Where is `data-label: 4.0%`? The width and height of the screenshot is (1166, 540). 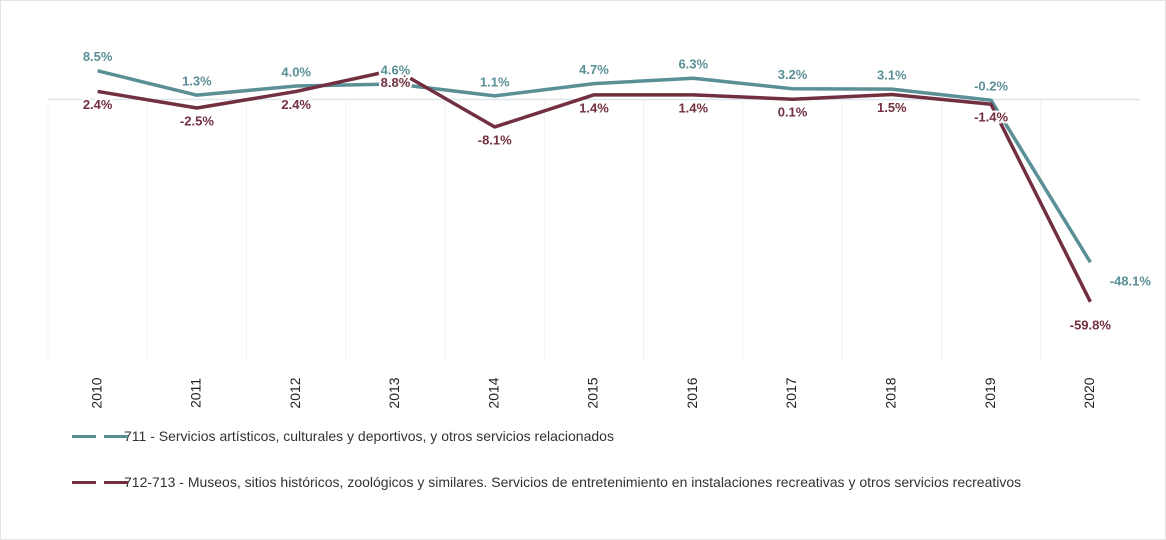 data-label: 4.0% is located at coordinates (296, 71).